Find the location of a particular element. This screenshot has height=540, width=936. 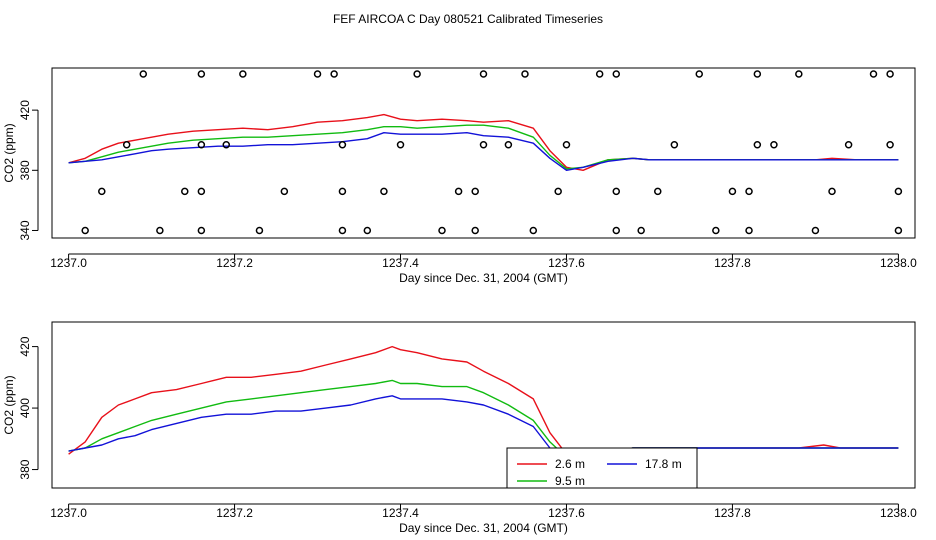

legend-label: 9.5 m is located at coordinates (570, 481).